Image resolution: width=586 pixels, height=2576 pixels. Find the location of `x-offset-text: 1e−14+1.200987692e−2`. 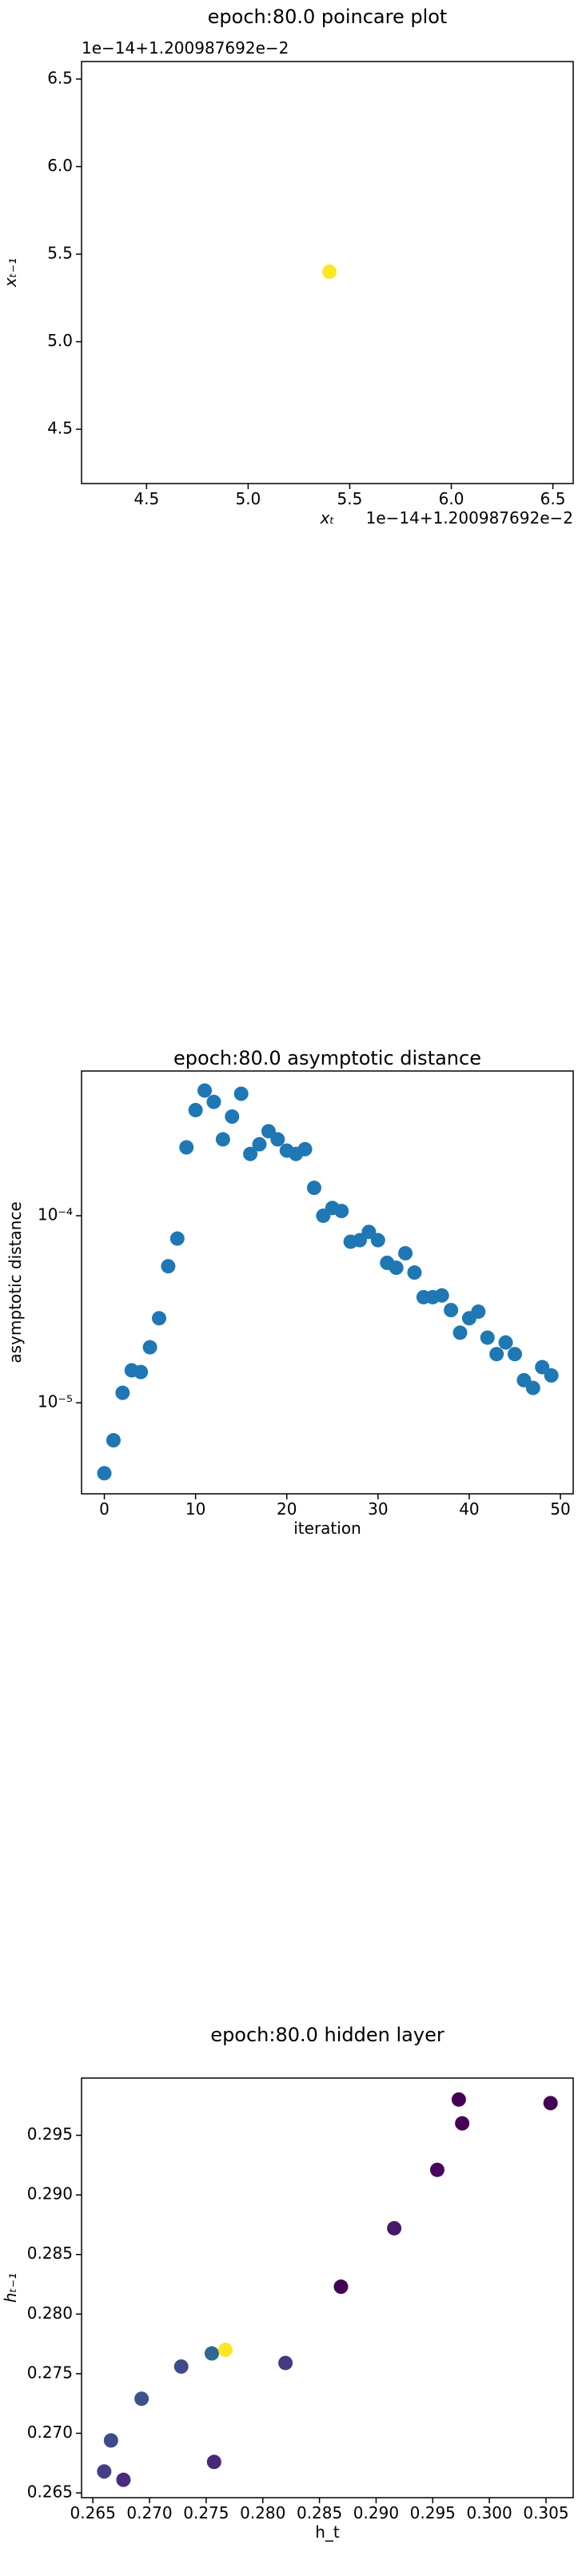

x-offset-text: 1e−14+1.200987692e−2 is located at coordinates (470, 518).